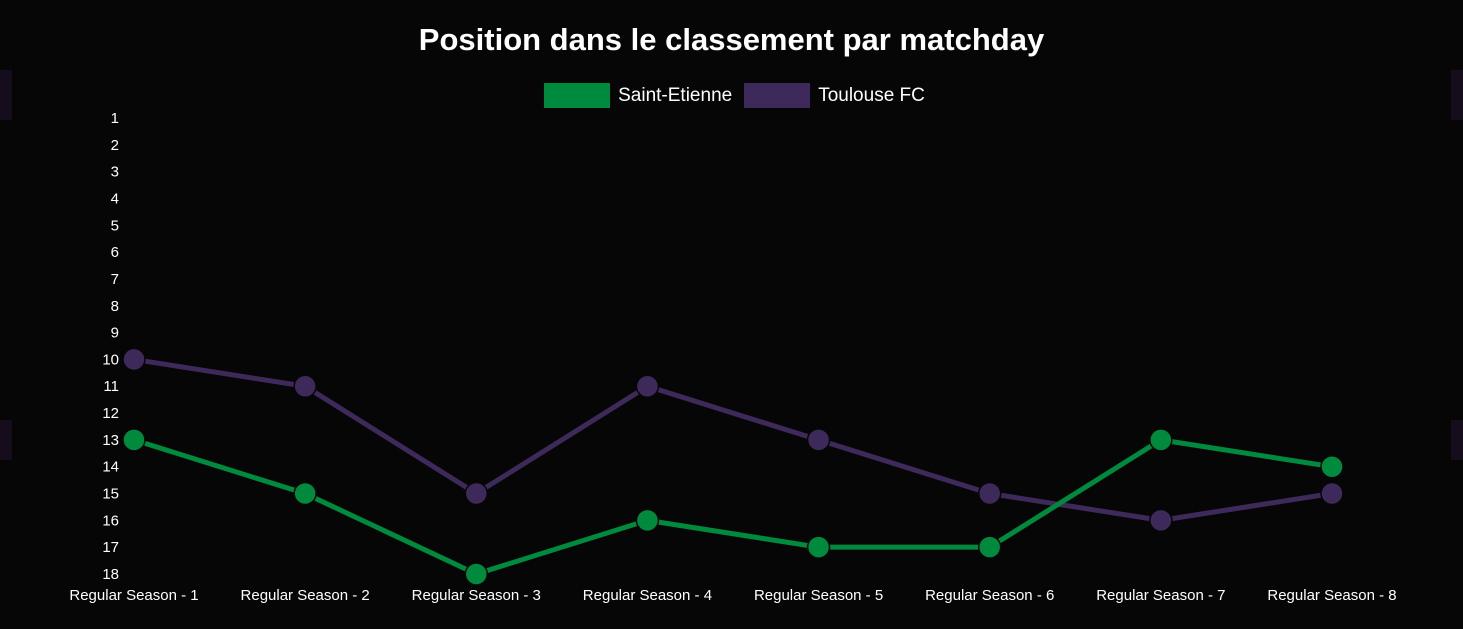  Describe the element at coordinates (818, 595) in the screenshot. I see `x-tick-label: Regular Season - 5` at that location.